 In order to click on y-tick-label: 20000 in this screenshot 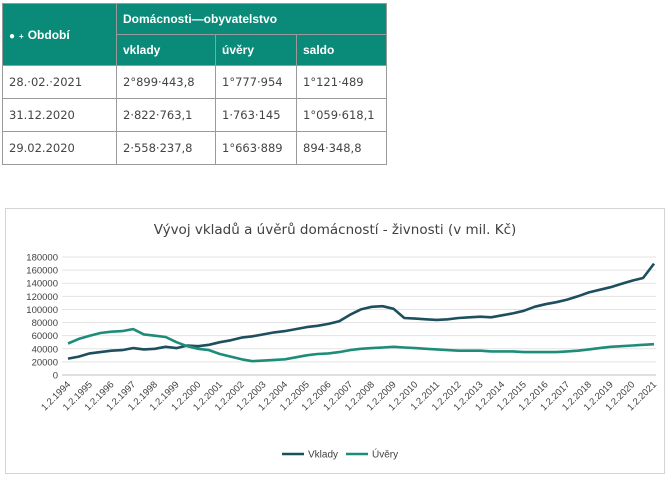, I will do `click(45, 362)`.